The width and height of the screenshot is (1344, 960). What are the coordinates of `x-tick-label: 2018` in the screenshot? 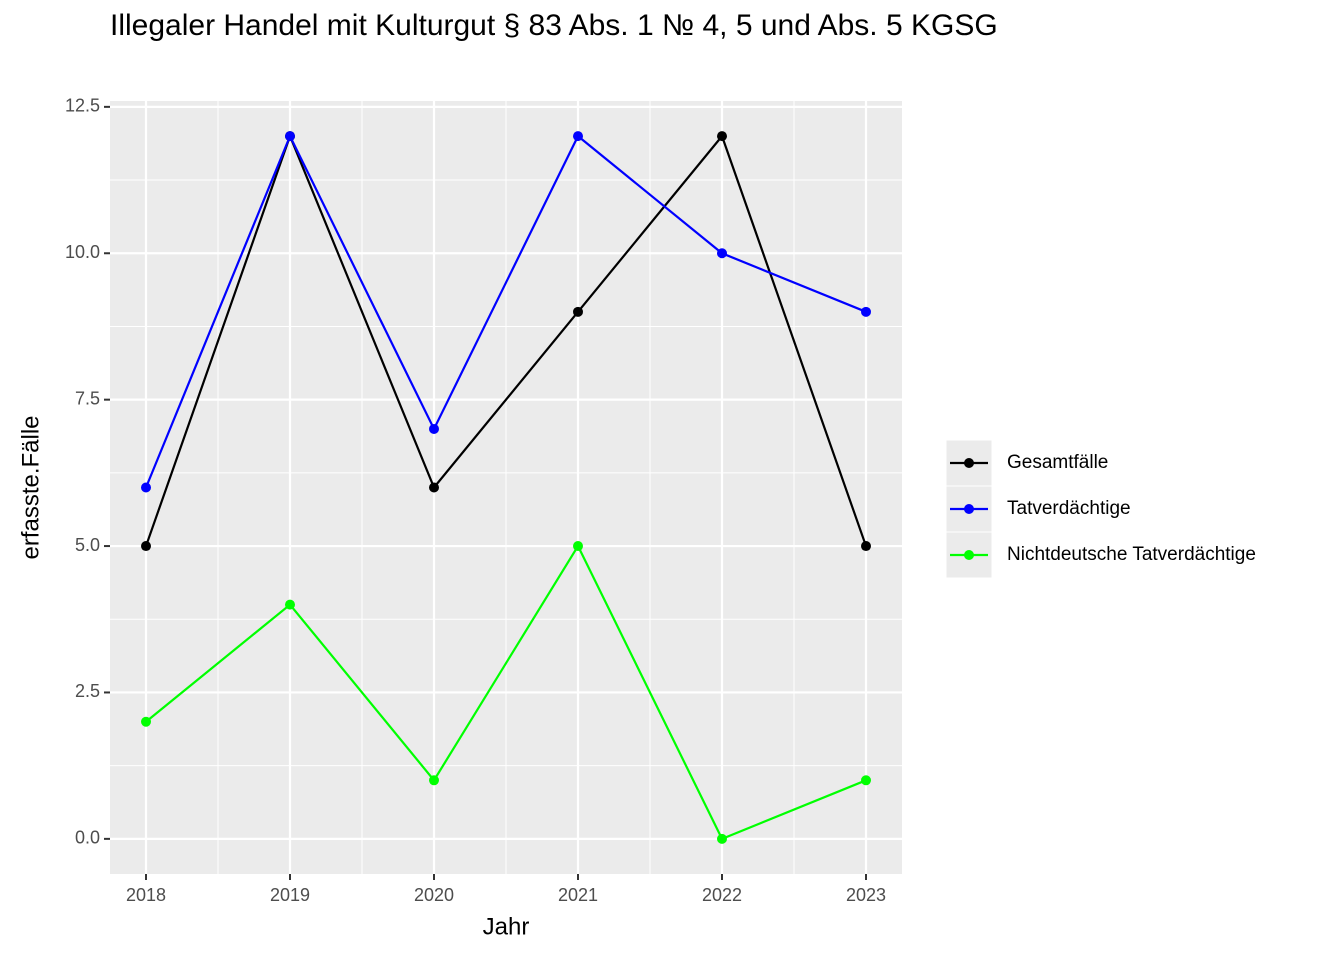 It's located at (146, 895).